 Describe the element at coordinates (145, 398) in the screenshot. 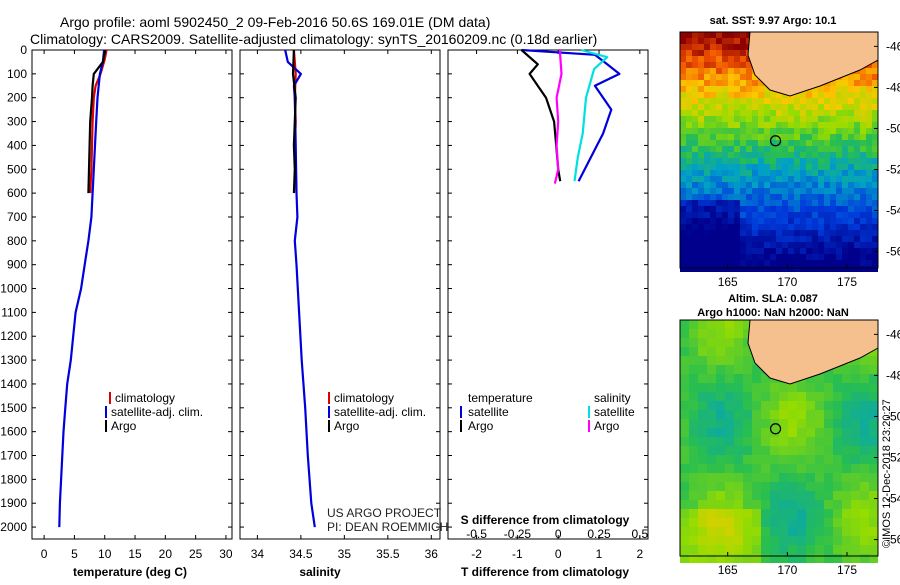

I see `legend-label-climatology: climatology` at that location.